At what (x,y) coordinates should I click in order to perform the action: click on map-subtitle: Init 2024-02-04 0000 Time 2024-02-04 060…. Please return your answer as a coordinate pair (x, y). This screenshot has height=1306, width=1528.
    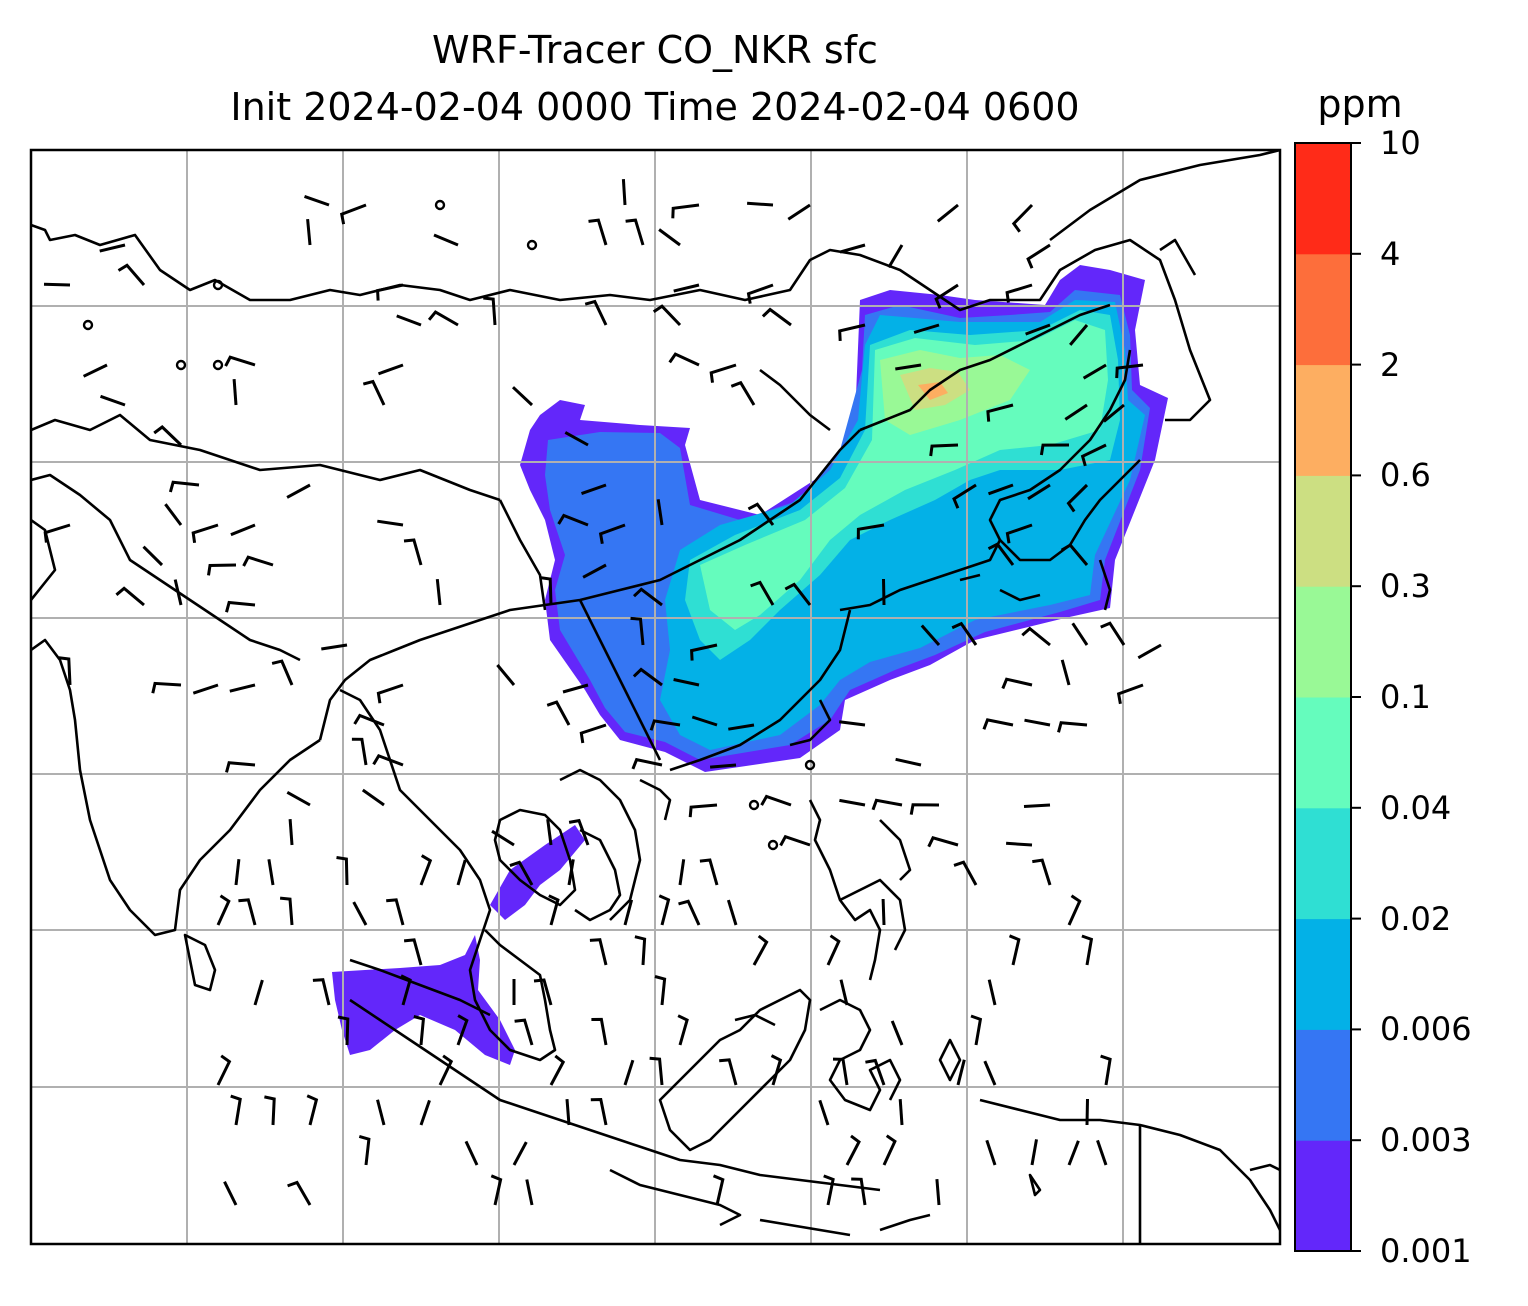
    Looking at the image, I should click on (655, 107).